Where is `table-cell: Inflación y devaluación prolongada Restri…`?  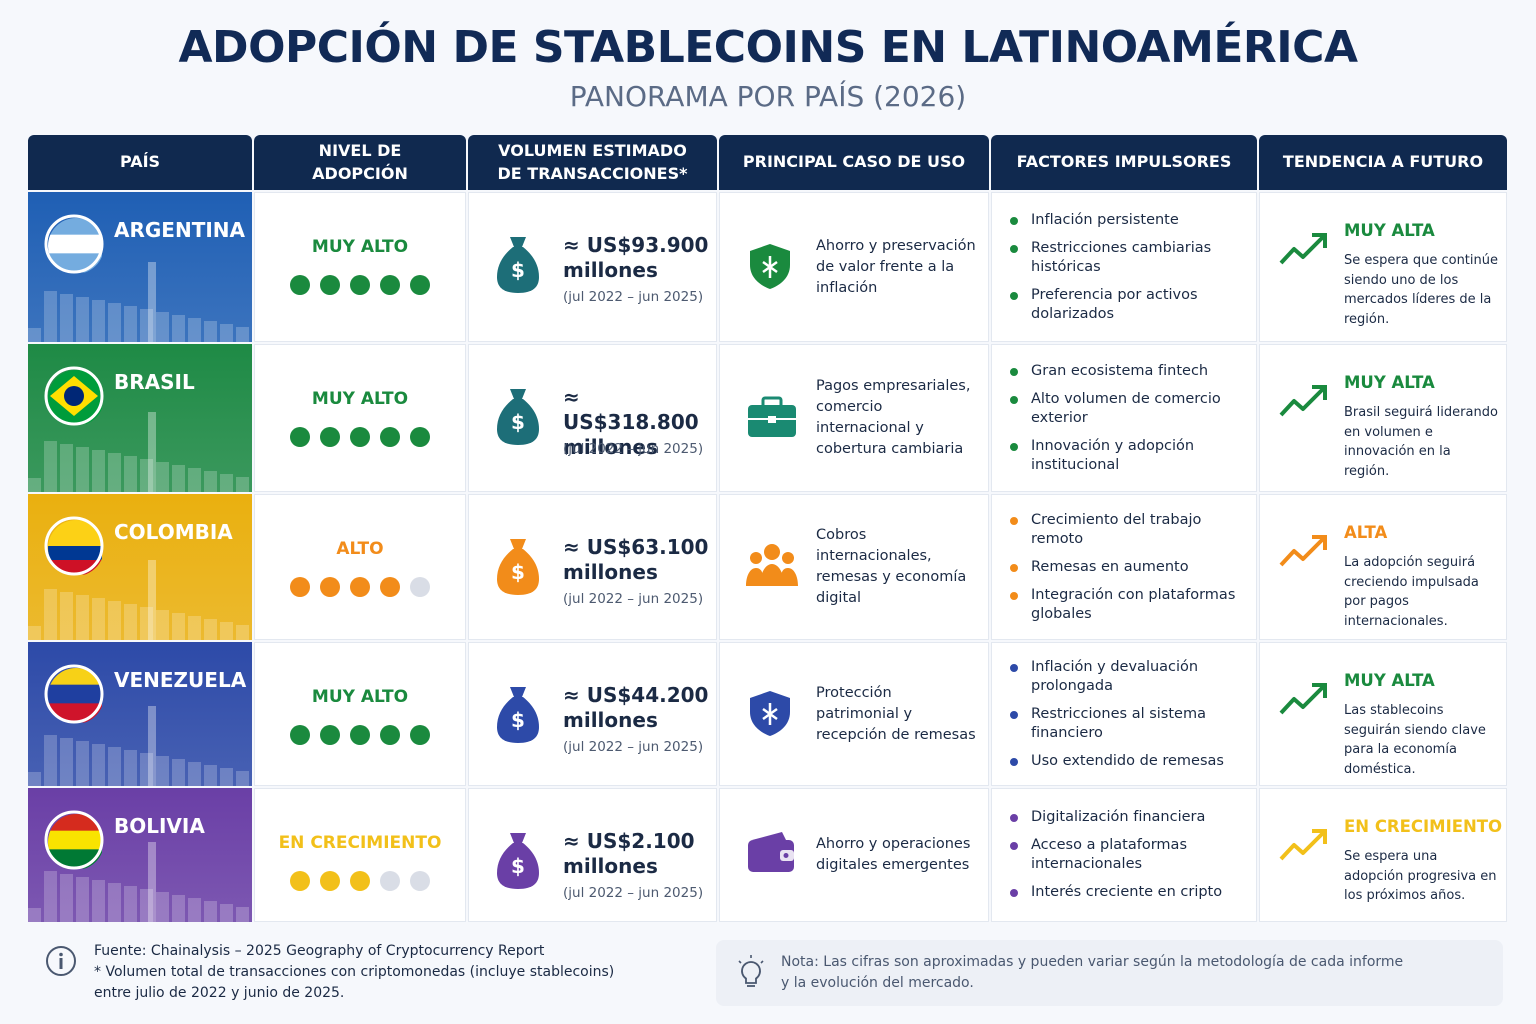 table-cell: Inflación y devaluación prolongada Restri… is located at coordinates (1124, 714).